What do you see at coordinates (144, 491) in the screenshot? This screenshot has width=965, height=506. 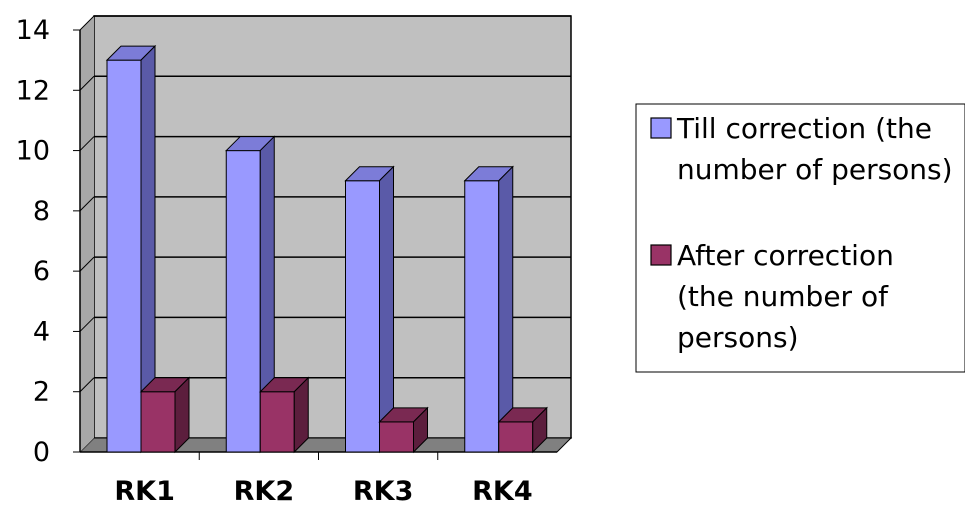 I see `x-tick-label: RK1` at bounding box center [144, 491].